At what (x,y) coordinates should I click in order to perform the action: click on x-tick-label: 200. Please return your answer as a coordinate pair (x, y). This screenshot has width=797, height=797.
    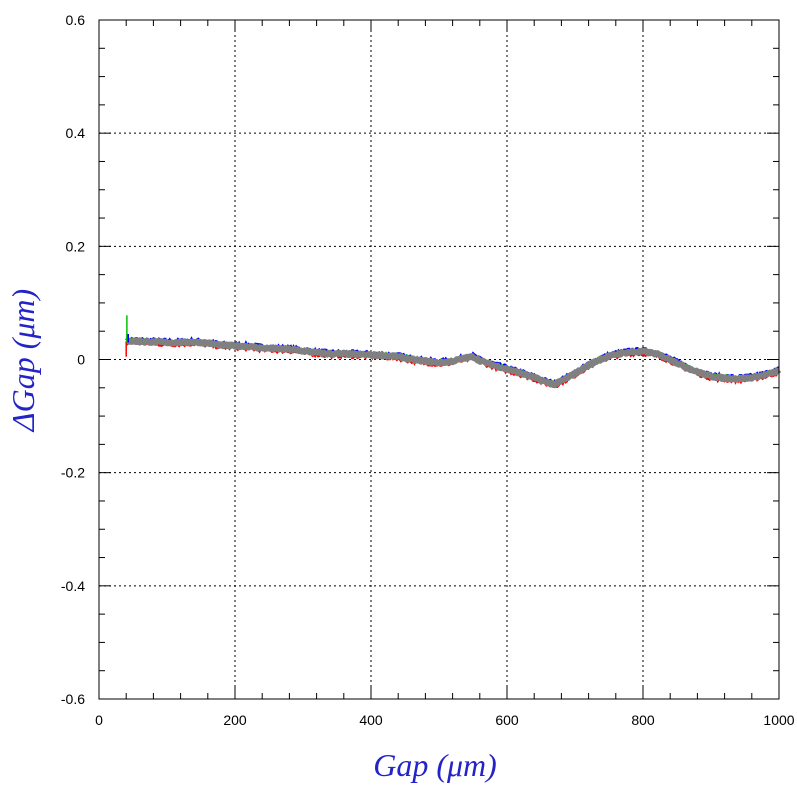
    Looking at the image, I should click on (235, 720).